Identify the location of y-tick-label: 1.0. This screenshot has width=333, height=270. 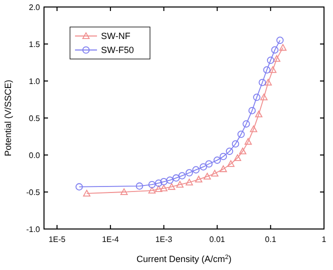
(34, 81).